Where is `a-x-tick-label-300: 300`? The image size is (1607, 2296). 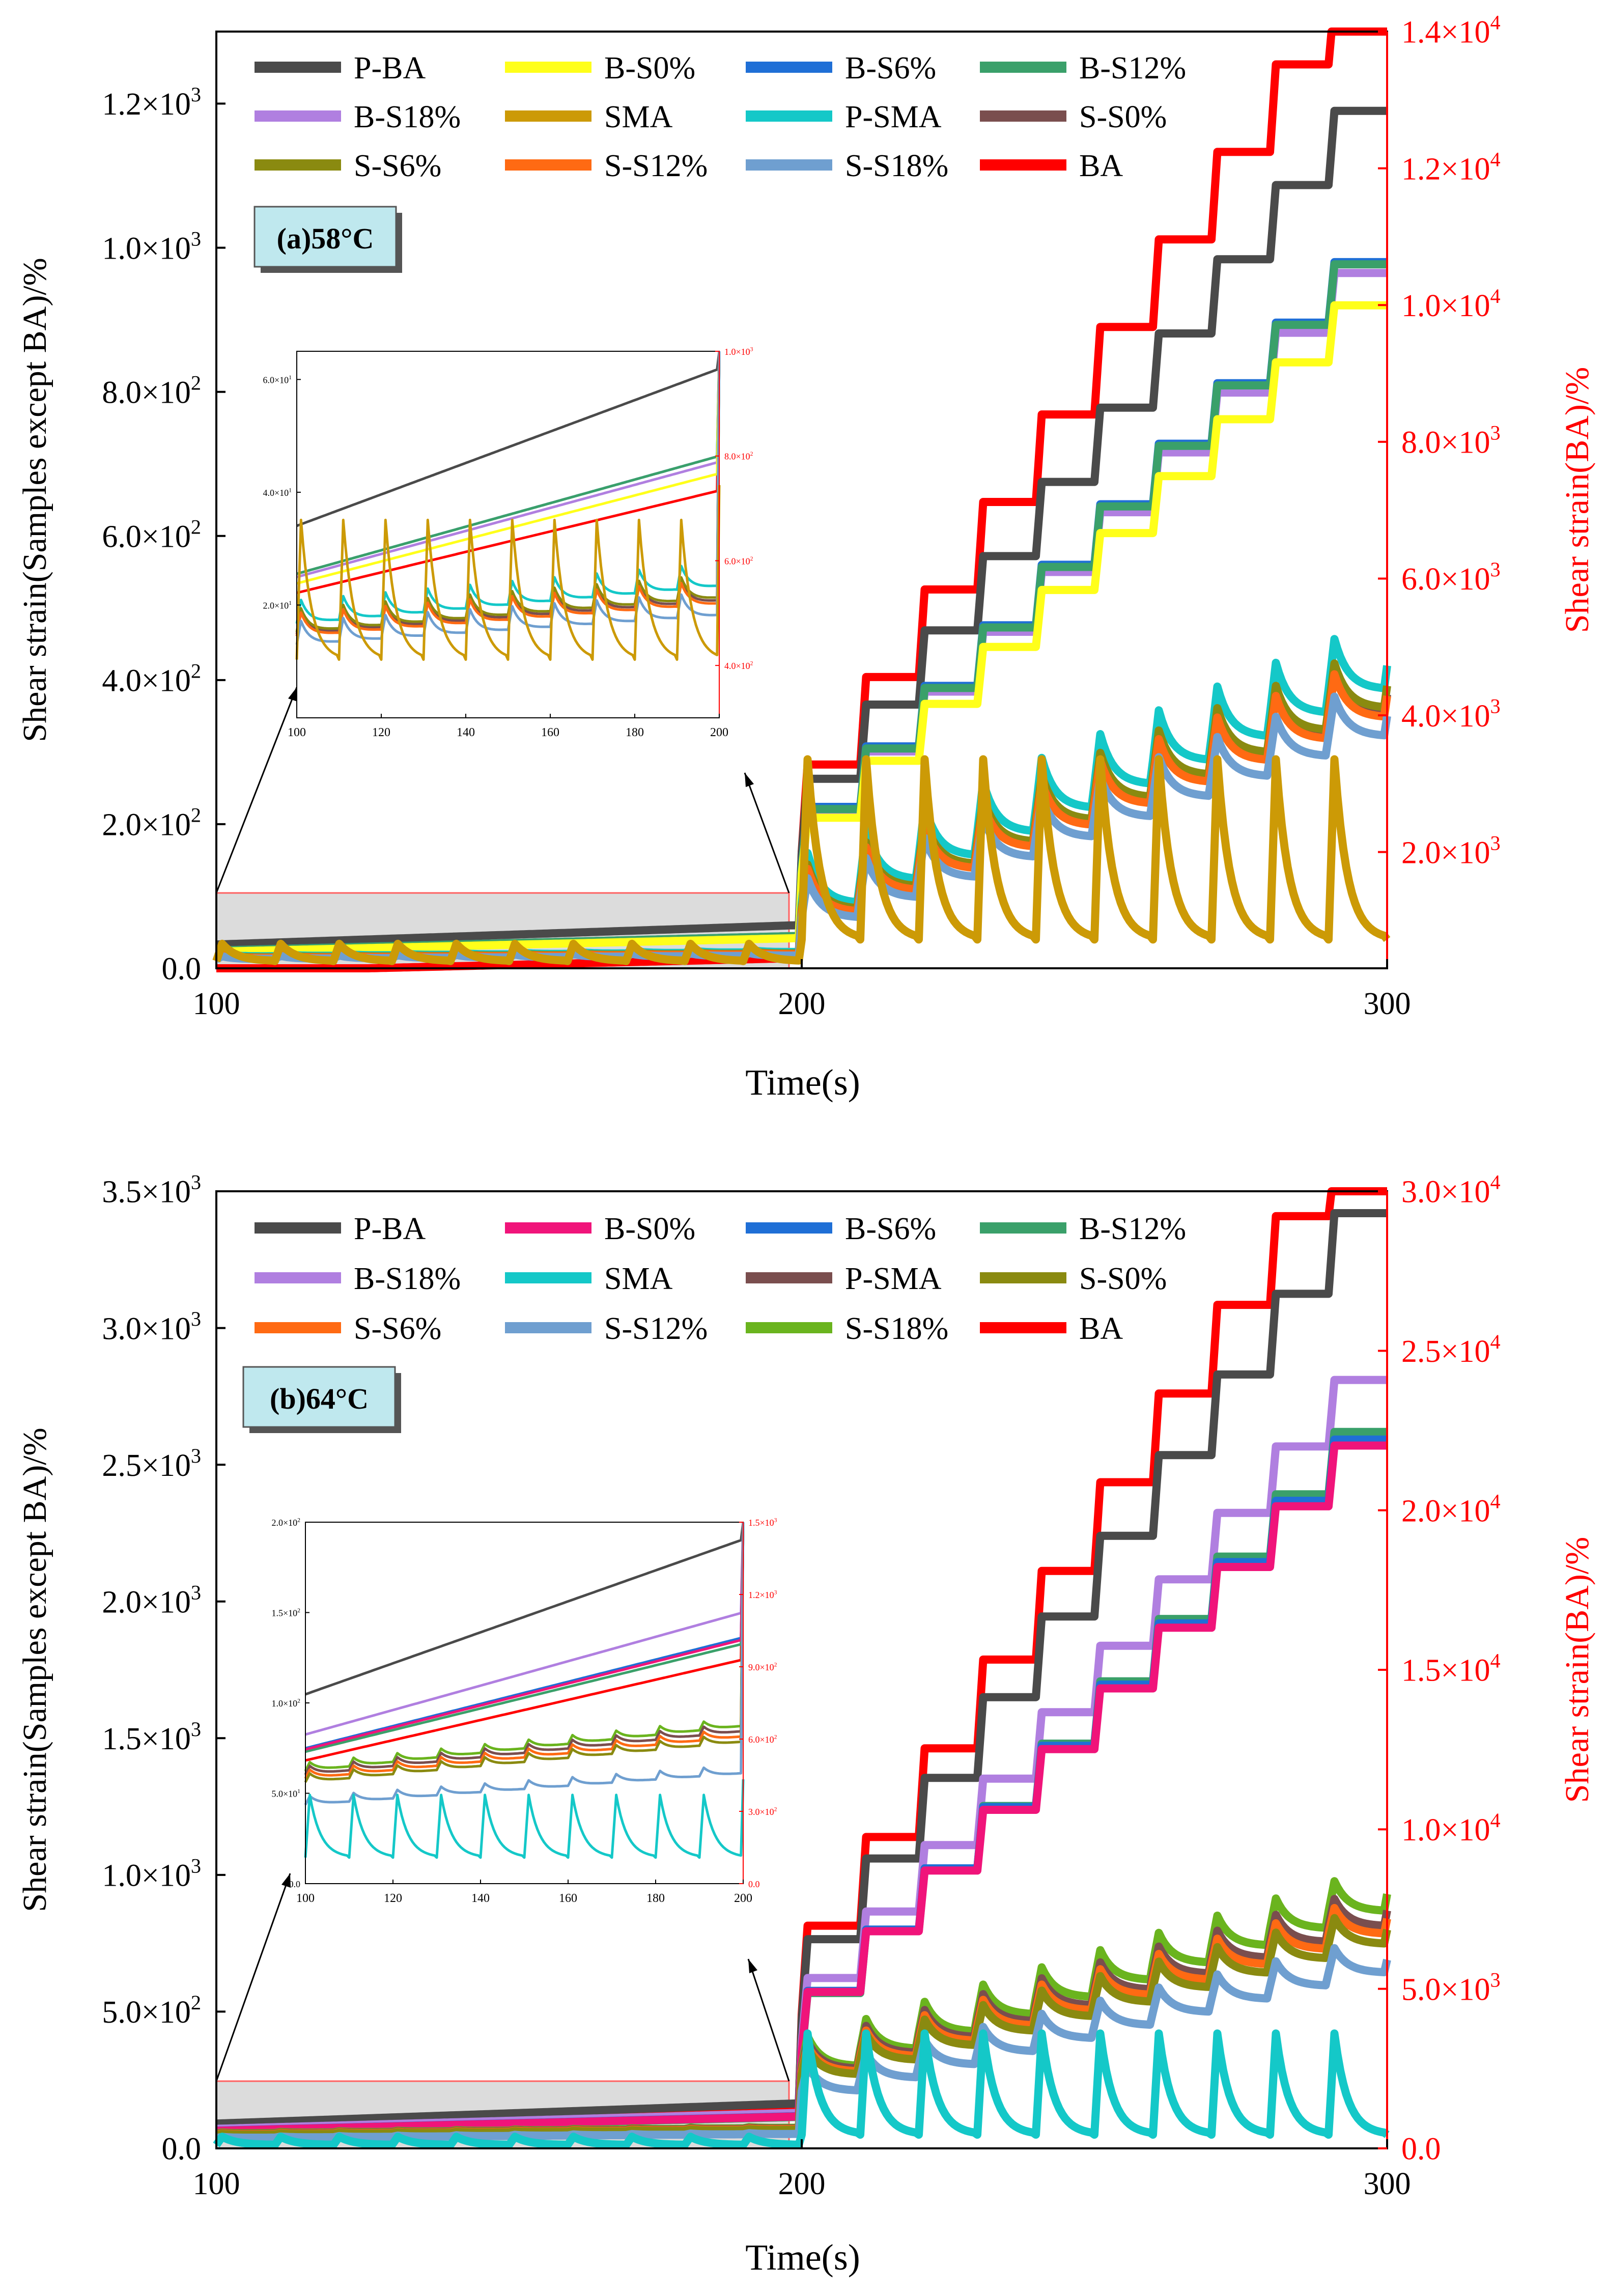 a-x-tick-label-300: 300 is located at coordinates (1388, 1004).